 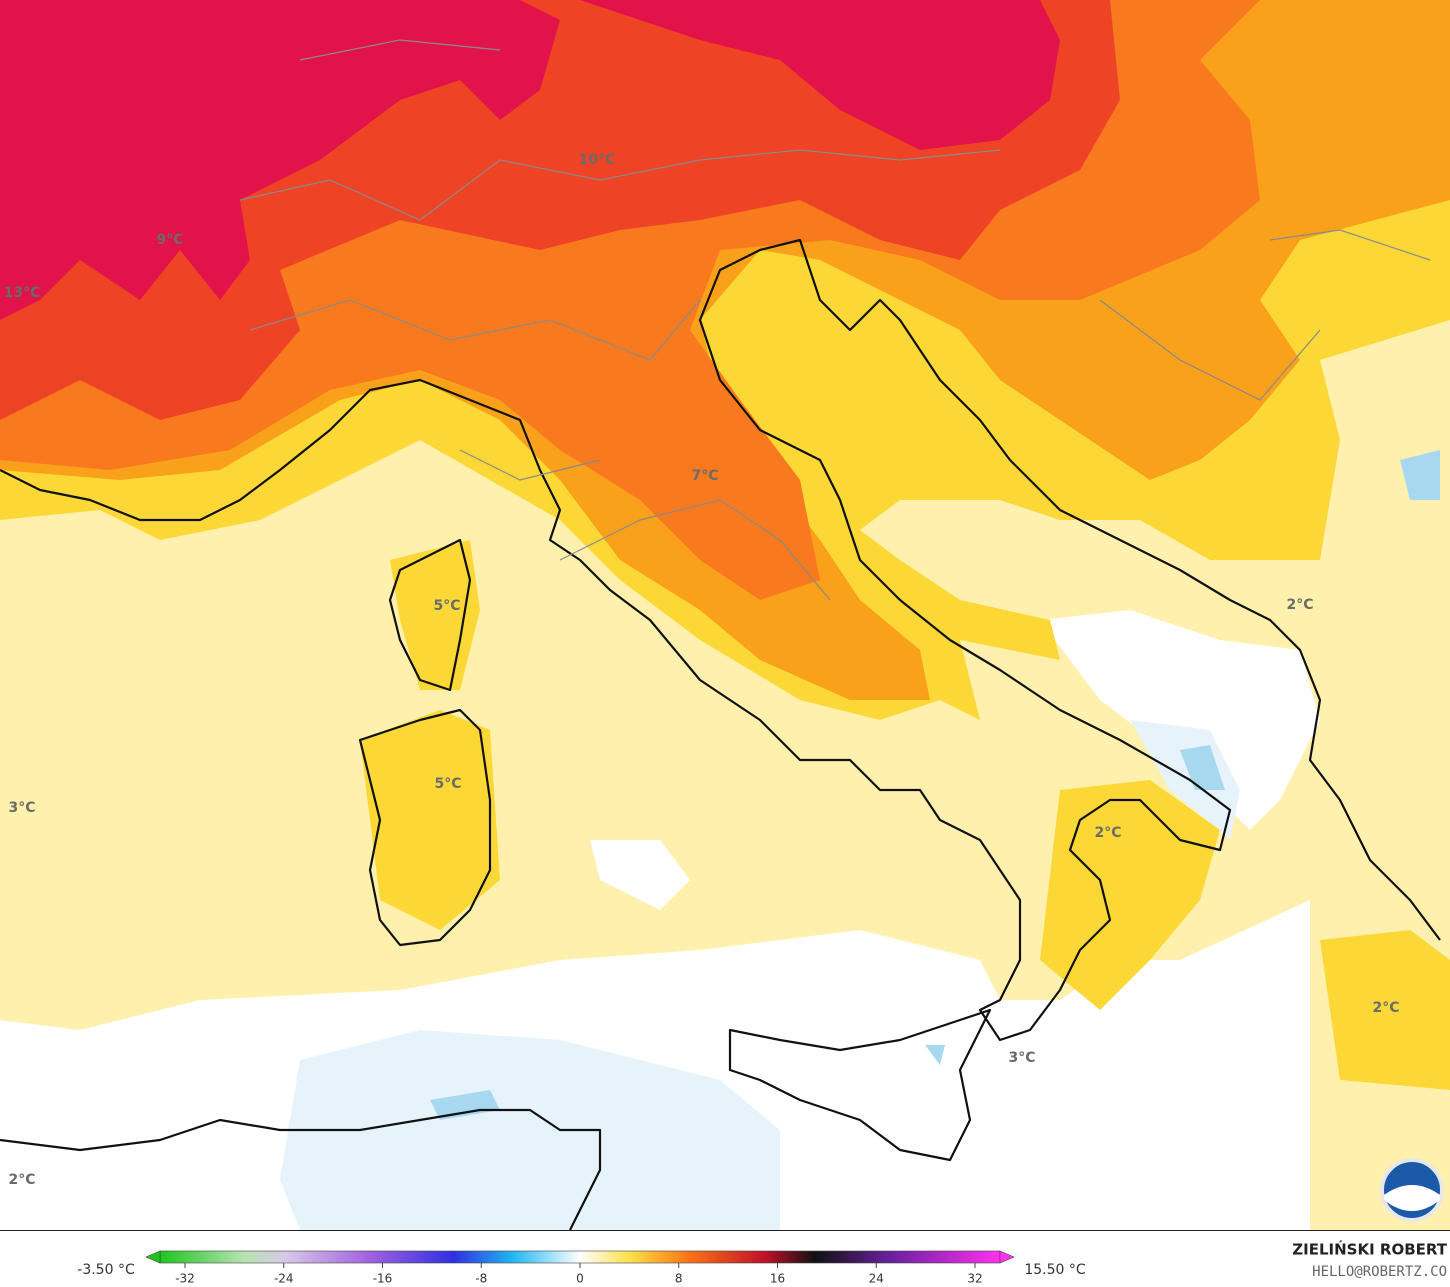 What do you see at coordinates (777, 1279) in the screenshot?
I see `colorbar-tick-label: 16` at bounding box center [777, 1279].